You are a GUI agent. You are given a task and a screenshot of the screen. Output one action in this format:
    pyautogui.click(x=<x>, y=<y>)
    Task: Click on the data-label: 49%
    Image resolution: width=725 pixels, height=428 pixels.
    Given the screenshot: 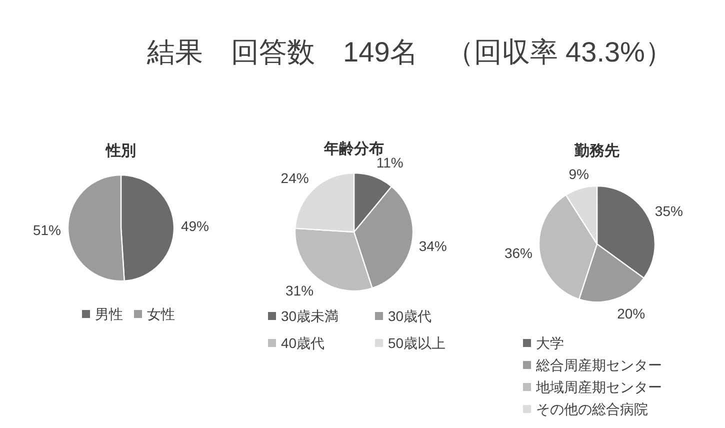 What is the action you would take?
    pyautogui.click(x=194, y=226)
    